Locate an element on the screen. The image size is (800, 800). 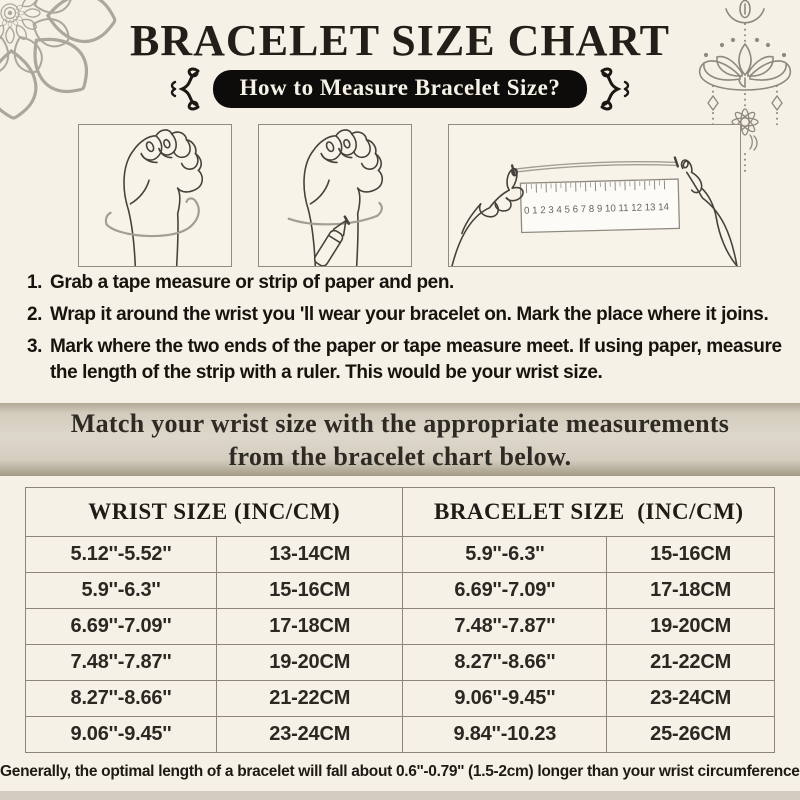
wrist-inch-cell: 8.27''-8.66'' is located at coordinates (121, 698).